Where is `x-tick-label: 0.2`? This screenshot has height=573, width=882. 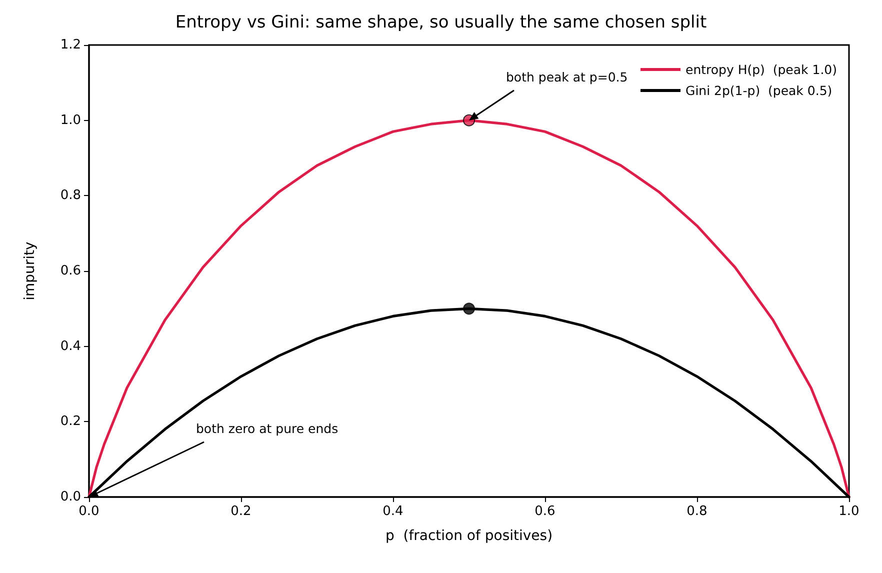 x-tick-label: 0.2 is located at coordinates (241, 511).